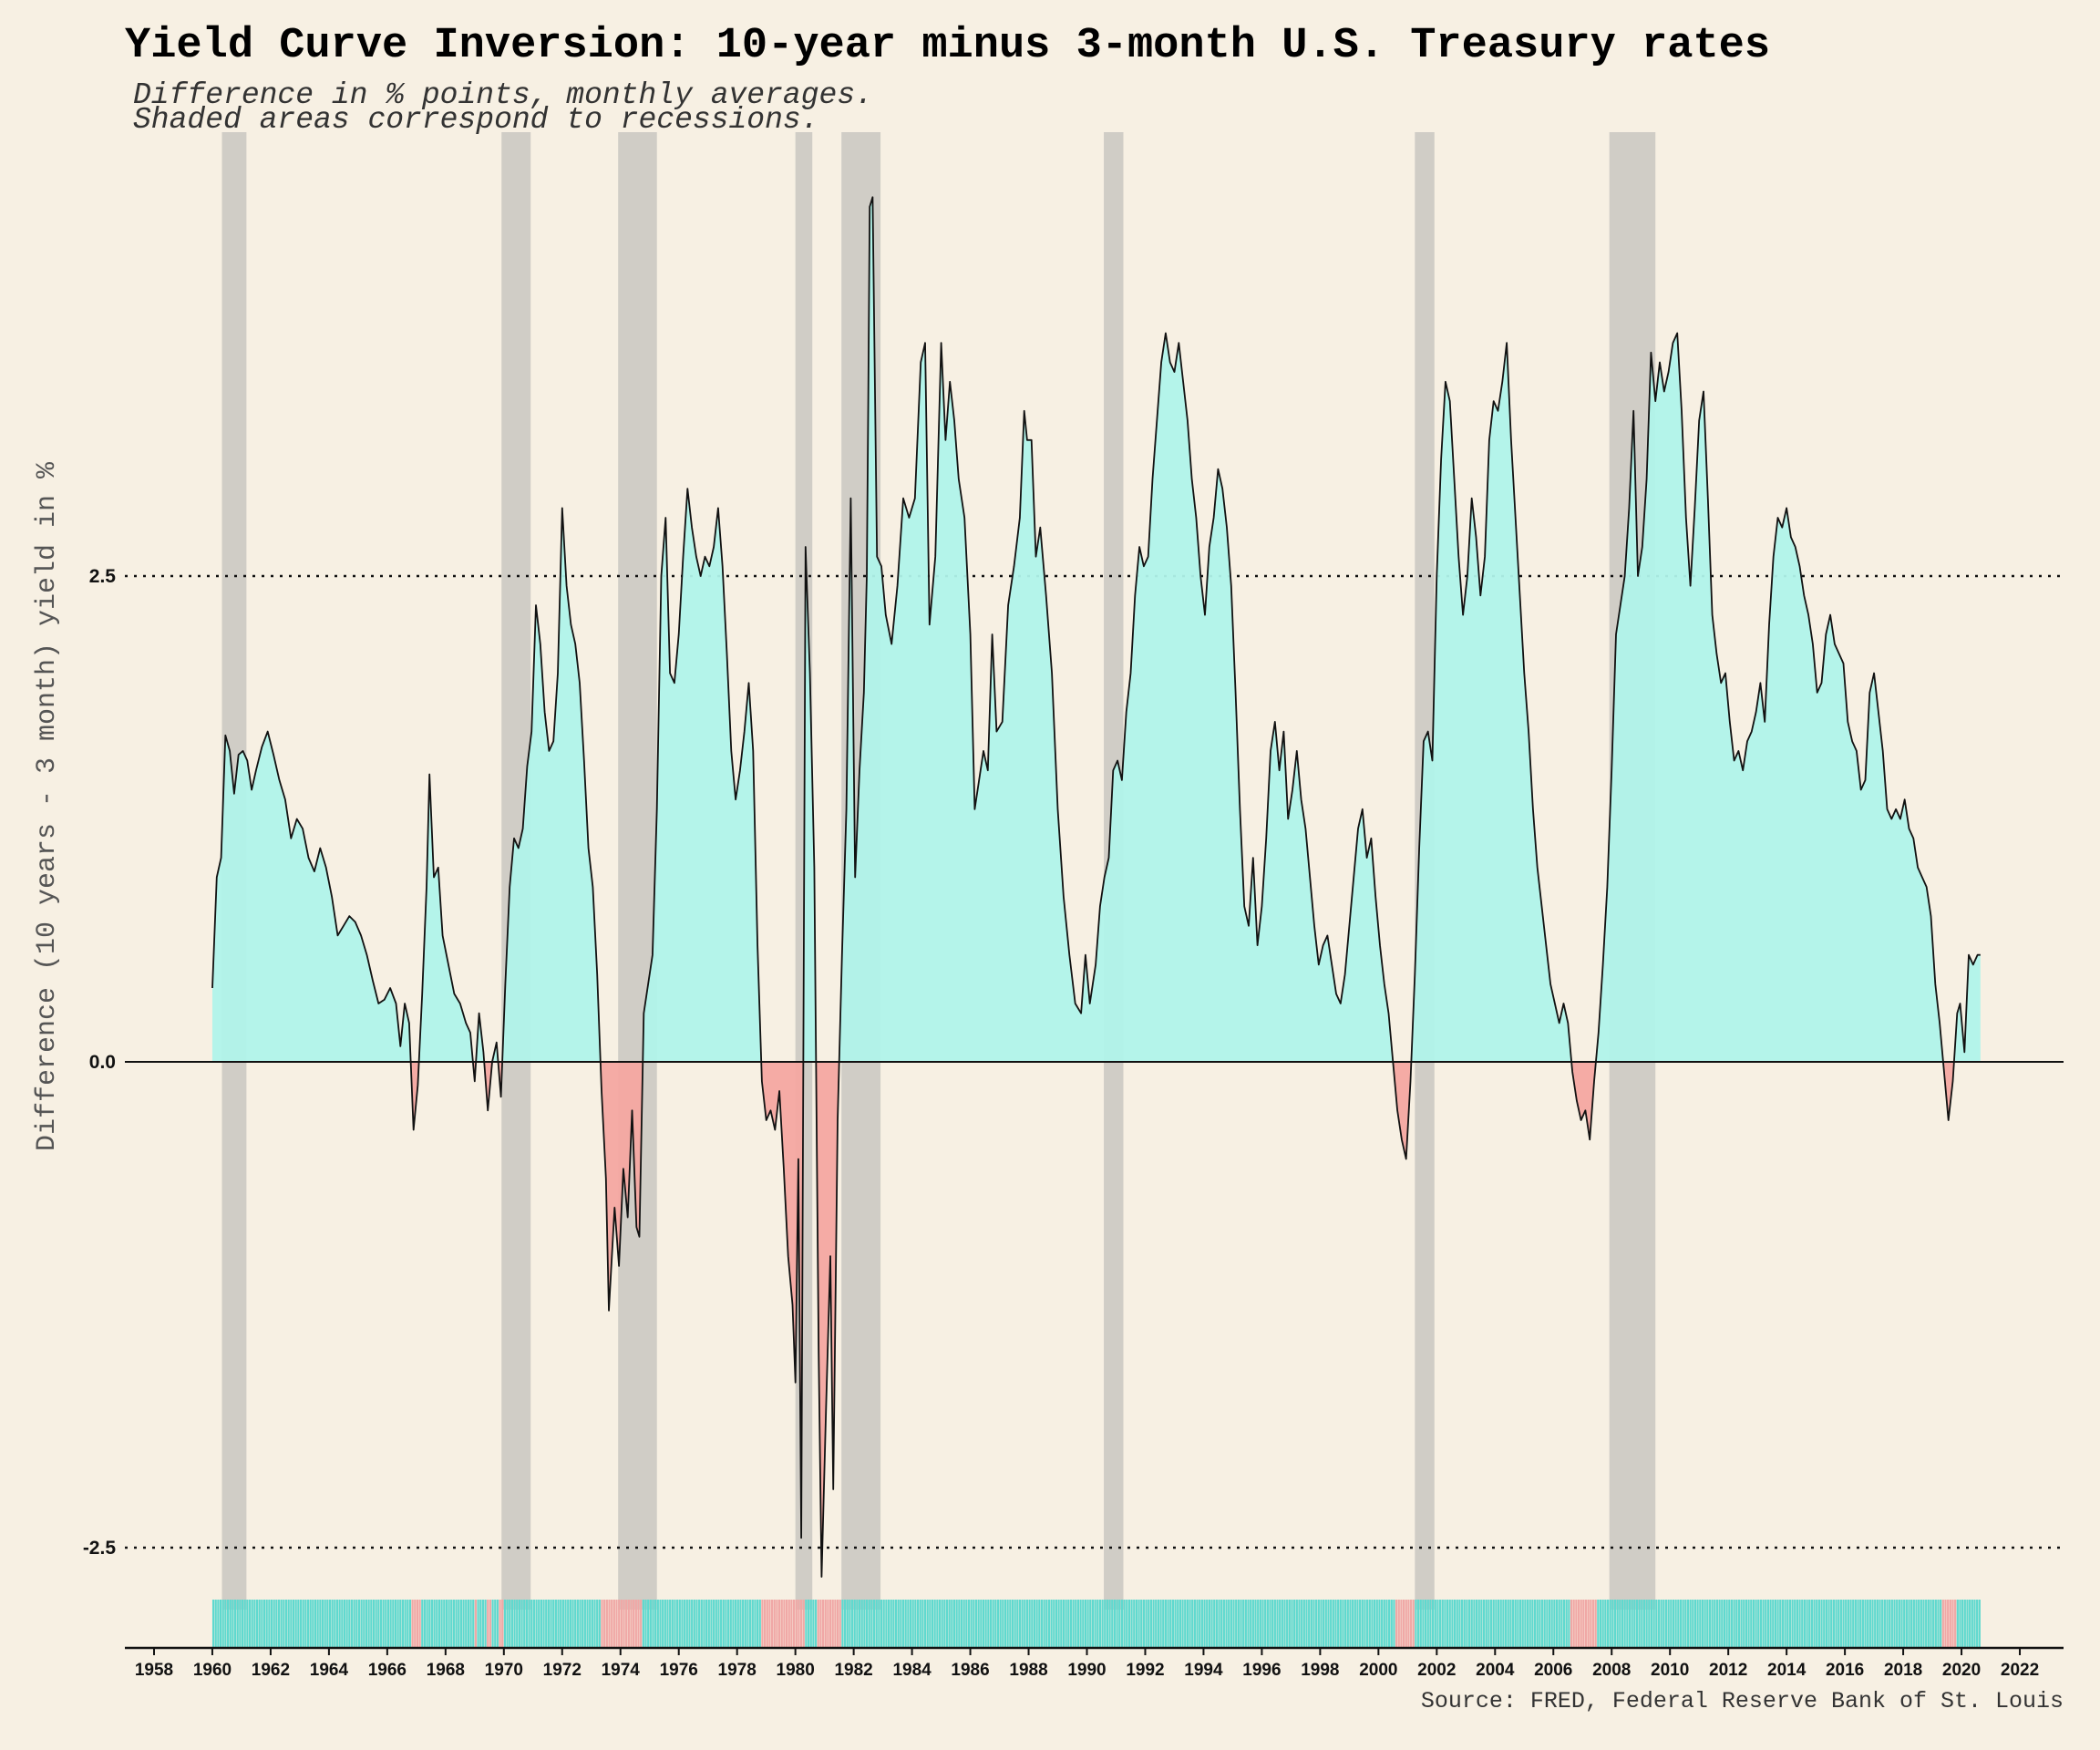 Image resolution: width=2100 pixels, height=1750 pixels. I want to click on x-tick-label: 1960, so click(213, 1671).